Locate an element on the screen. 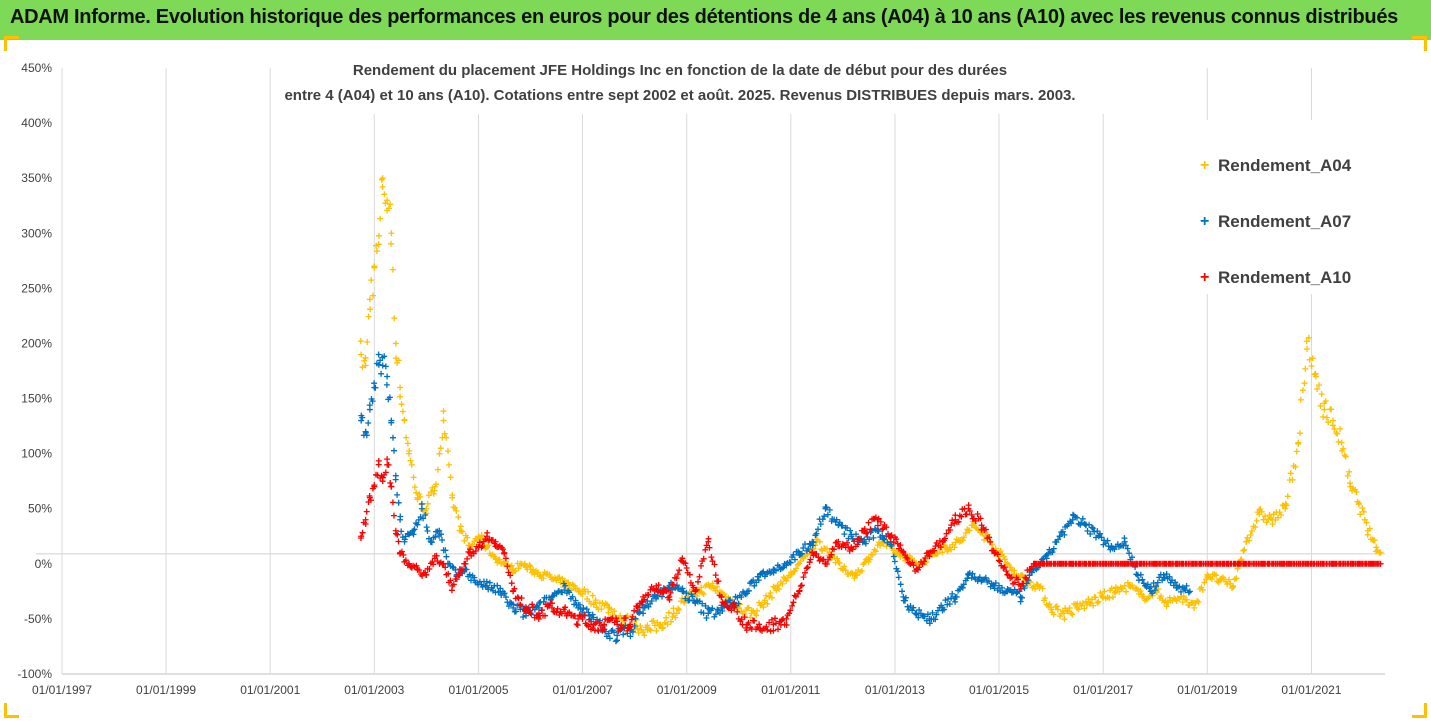 This screenshot has width=1431, height=721. x-tick-label-5: 01/01/2007 is located at coordinates (583, 690).